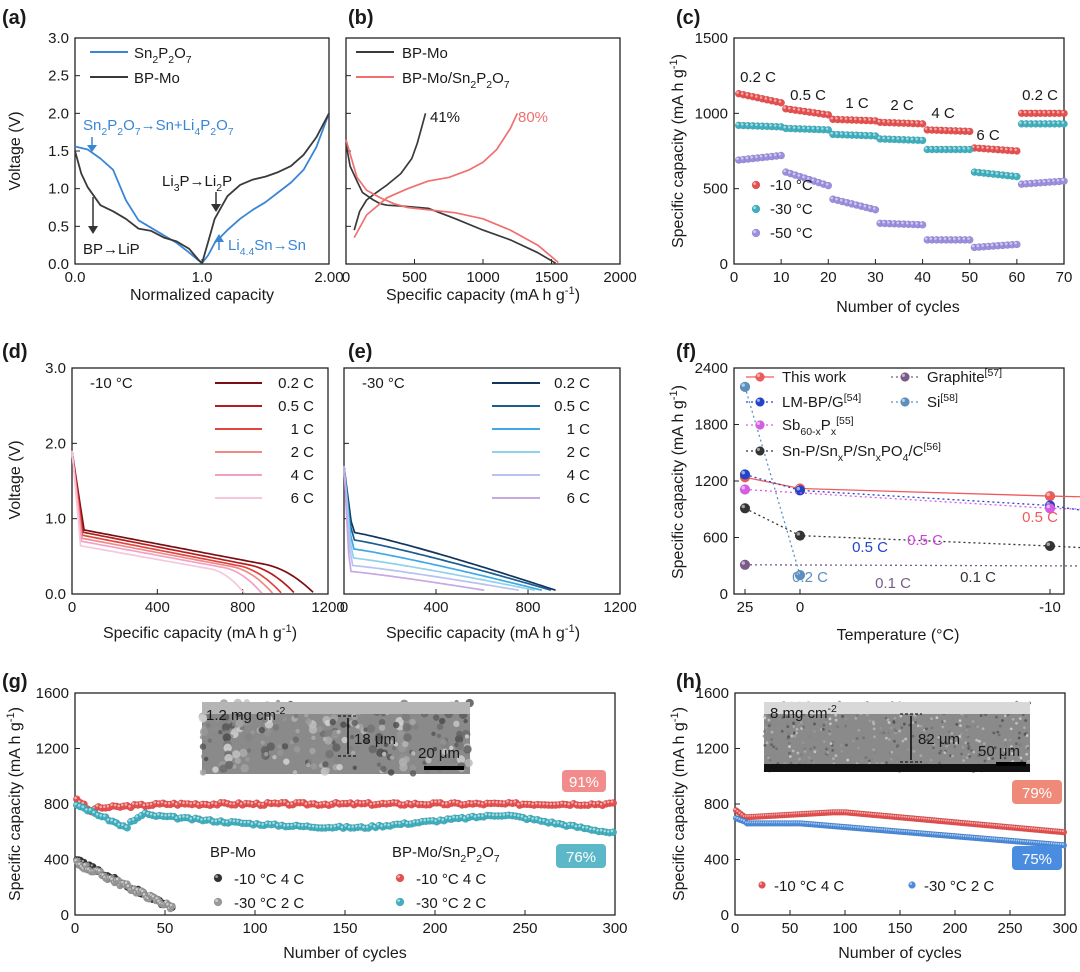  I want to click on panel-label-g: (g), so click(15, 682).